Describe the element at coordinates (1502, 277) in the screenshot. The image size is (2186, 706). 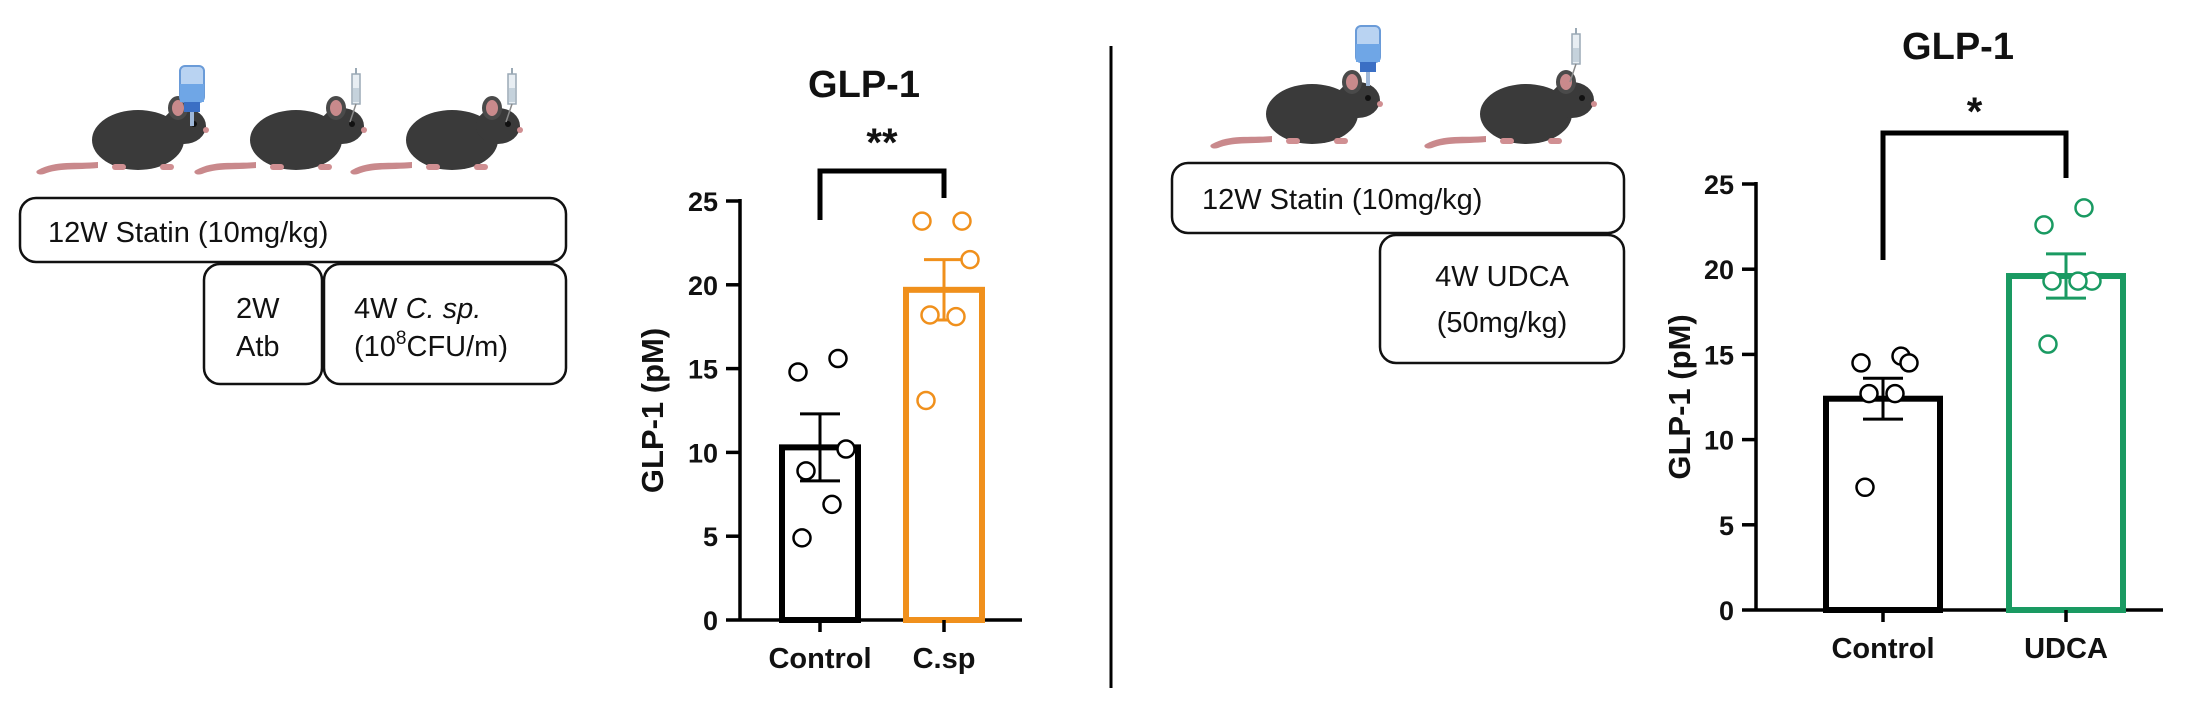
I see `udca-box-label-line1: 4W UDCA` at that location.